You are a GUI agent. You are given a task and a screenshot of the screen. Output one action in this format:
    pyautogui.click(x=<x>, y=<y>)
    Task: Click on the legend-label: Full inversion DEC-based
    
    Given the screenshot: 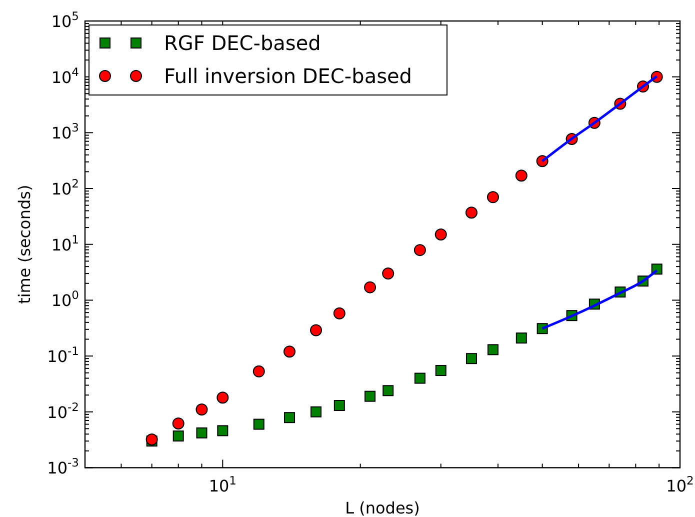 What is the action you would take?
    pyautogui.click(x=288, y=76)
    